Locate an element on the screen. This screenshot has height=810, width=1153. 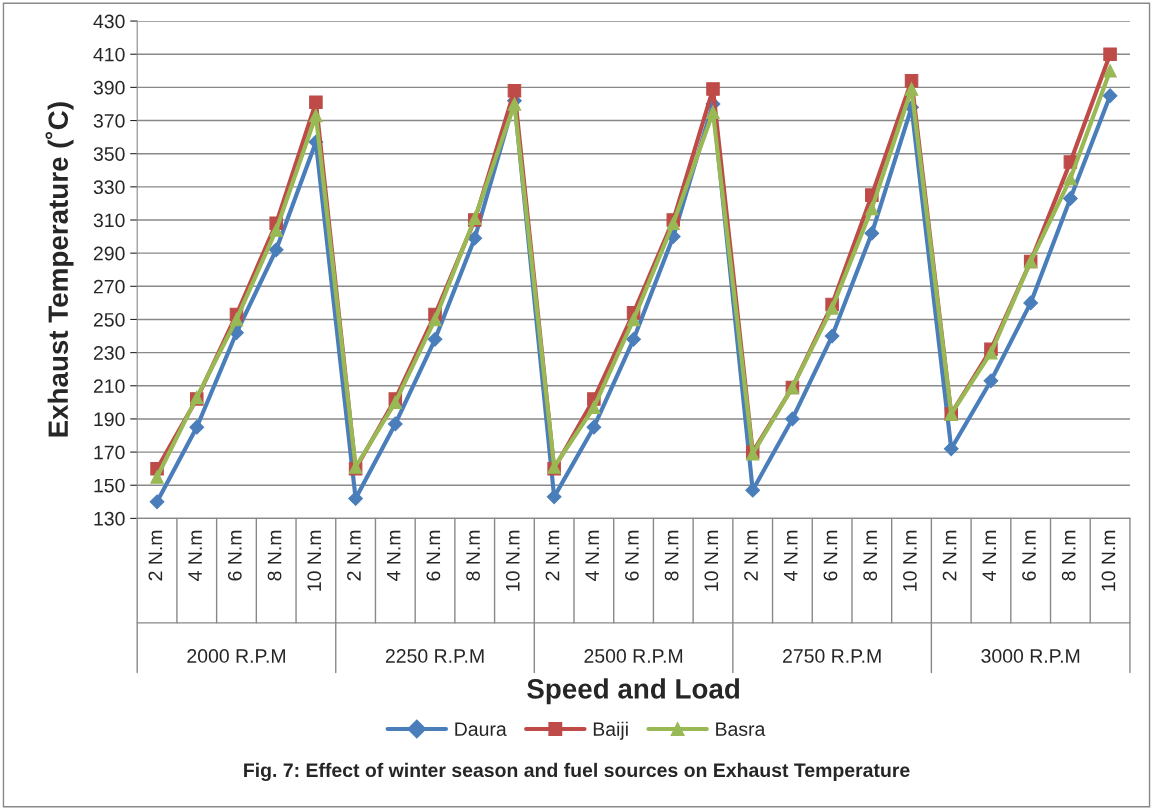
y-tick-label: 130 is located at coordinates (109, 518).